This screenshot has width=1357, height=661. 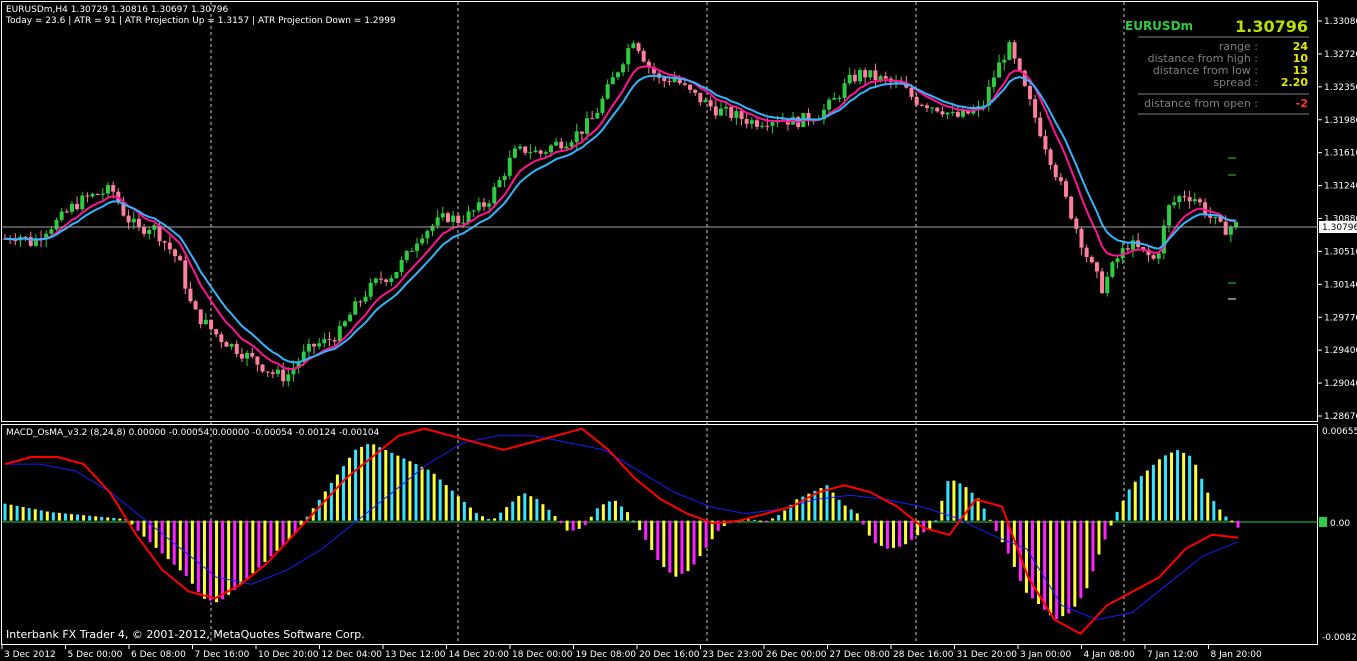 I want to click on time-axis-label: 23 Dec 23:00, so click(x=733, y=655).